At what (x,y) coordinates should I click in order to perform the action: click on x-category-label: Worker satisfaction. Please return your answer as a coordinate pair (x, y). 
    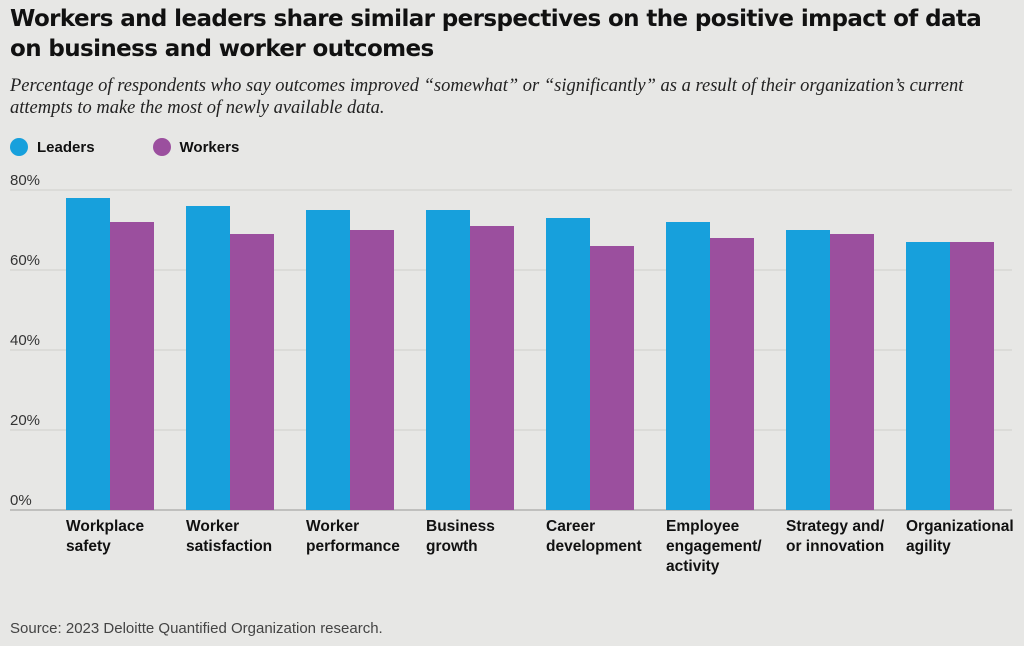
    Looking at the image, I should click on (229, 536).